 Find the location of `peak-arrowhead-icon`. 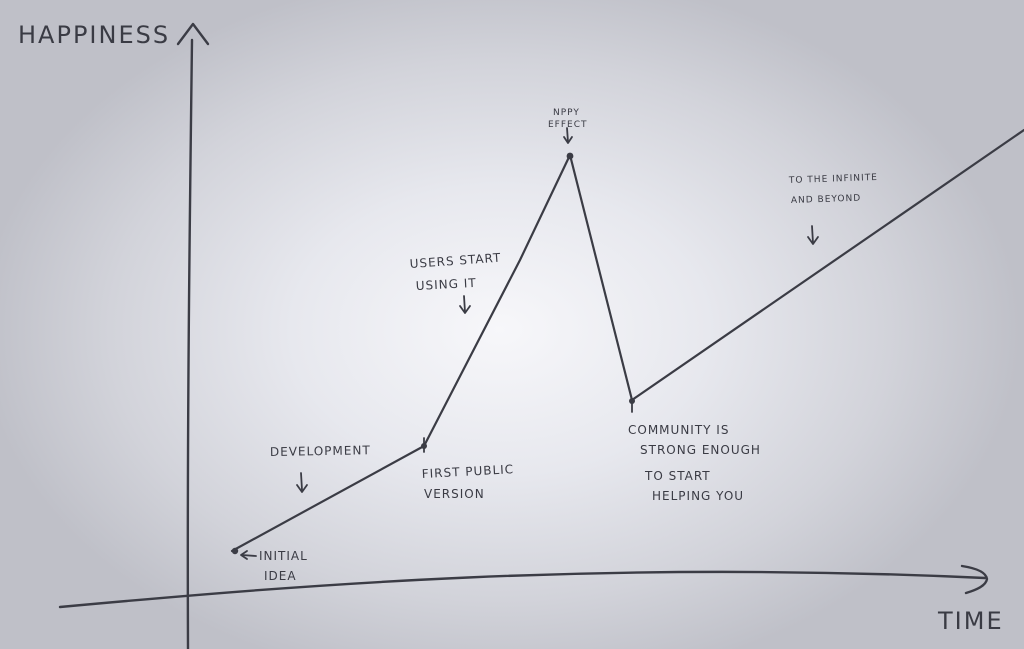

peak-arrowhead-icon is located at coordinates (568, 140).